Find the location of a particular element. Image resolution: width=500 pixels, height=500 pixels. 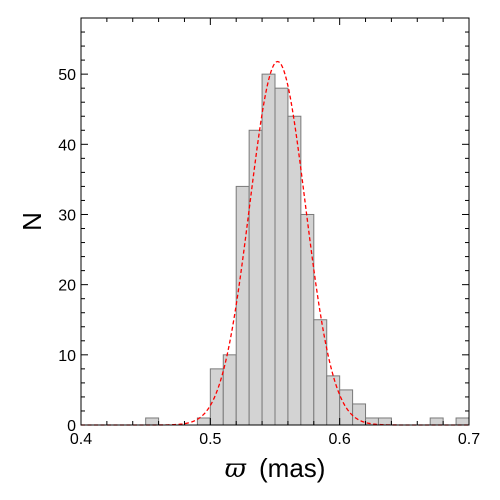

x-tick-label: 0.5 is located at coordinates (210, 439).